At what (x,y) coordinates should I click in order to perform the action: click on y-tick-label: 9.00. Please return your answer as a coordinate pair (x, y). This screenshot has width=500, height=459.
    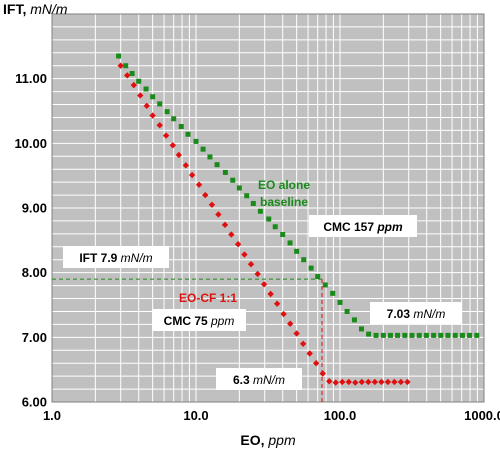
    Looking at the image, I should click on (34, 208).